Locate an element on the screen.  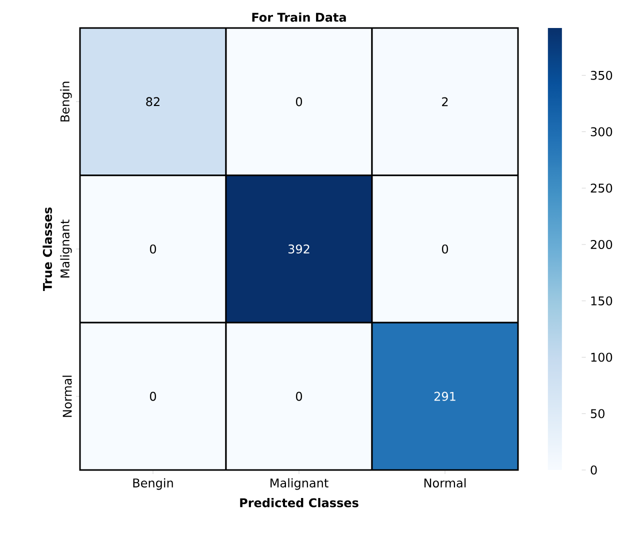
y-tick-label: Malignant is located at coordinates (66, 249).